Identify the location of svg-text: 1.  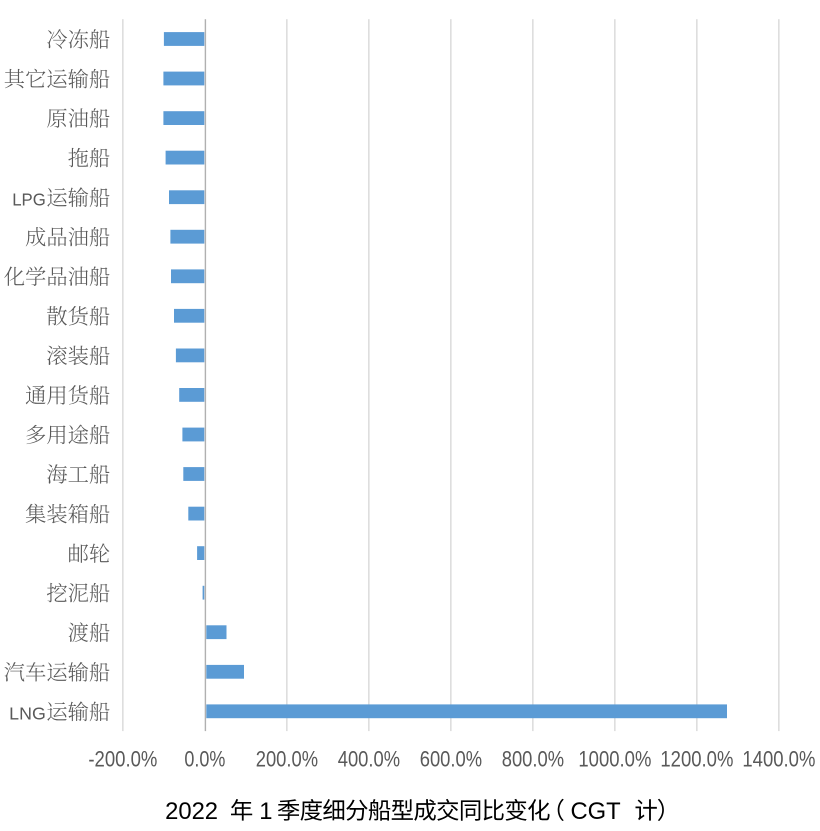
(265, 811).